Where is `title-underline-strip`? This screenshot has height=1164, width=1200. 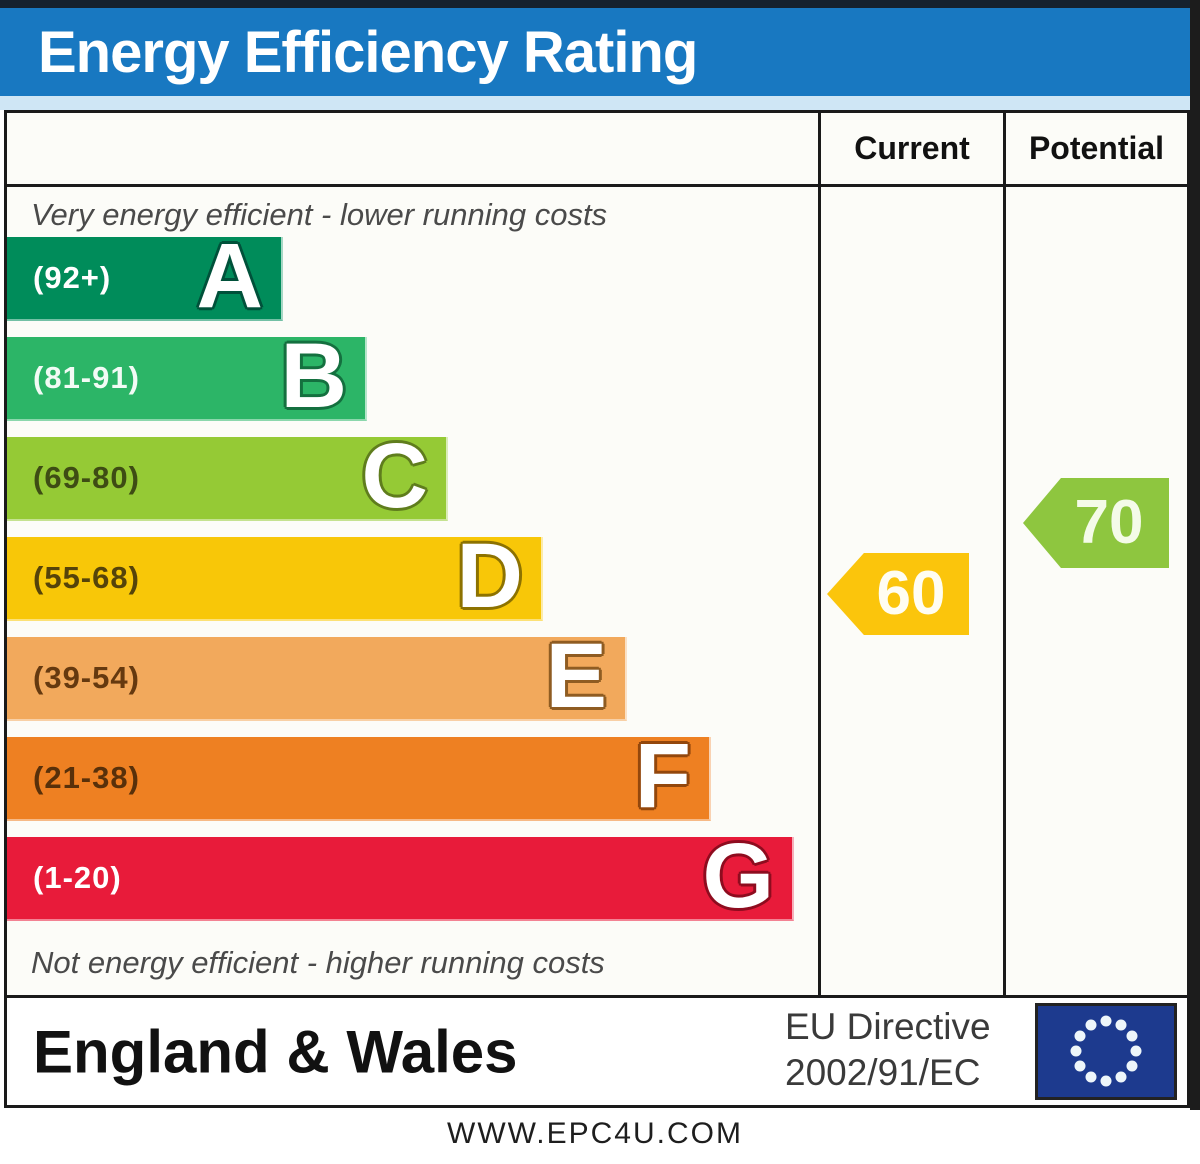 title-underline-strip is located at coordinates (595, 103).